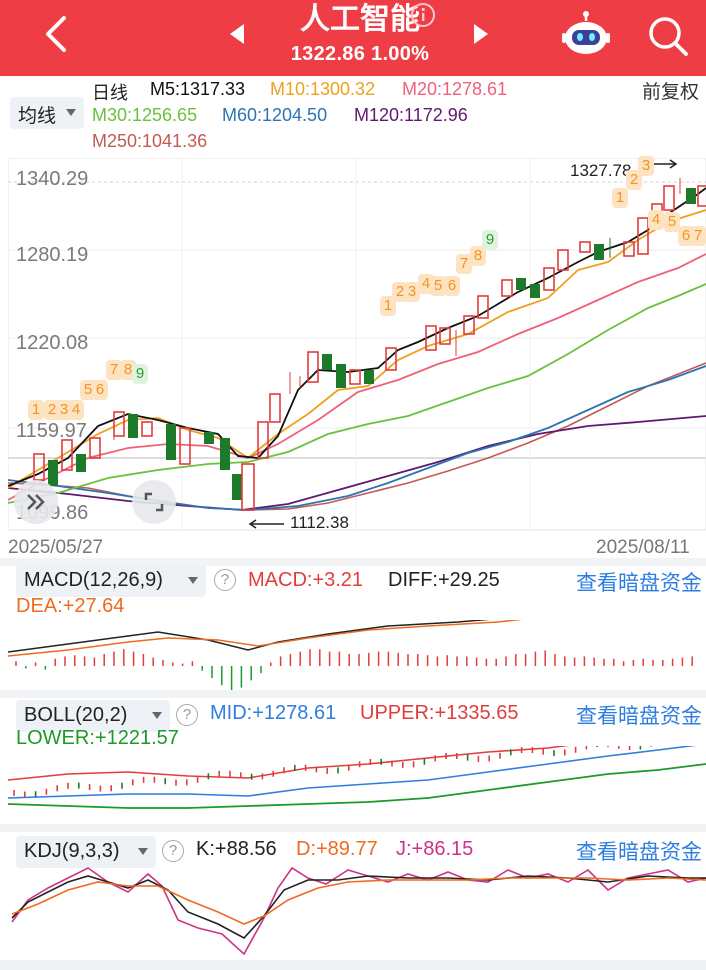  I want to click on kdj-dropdown-label: KDJ(9,3,3), so click(72, 851).